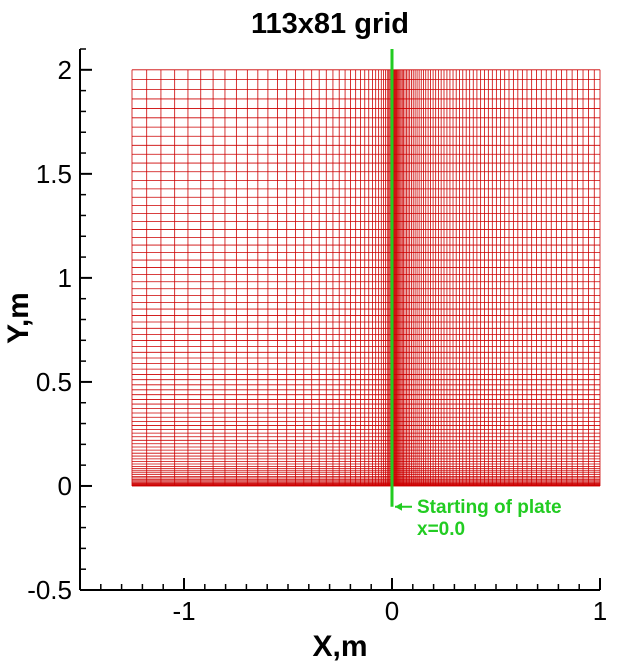 The image size is (622, 666). What do you see at coordinates (65, 278) in the screenshot?
I see `y-tick-label: 1` at bounding box center [65, 278].